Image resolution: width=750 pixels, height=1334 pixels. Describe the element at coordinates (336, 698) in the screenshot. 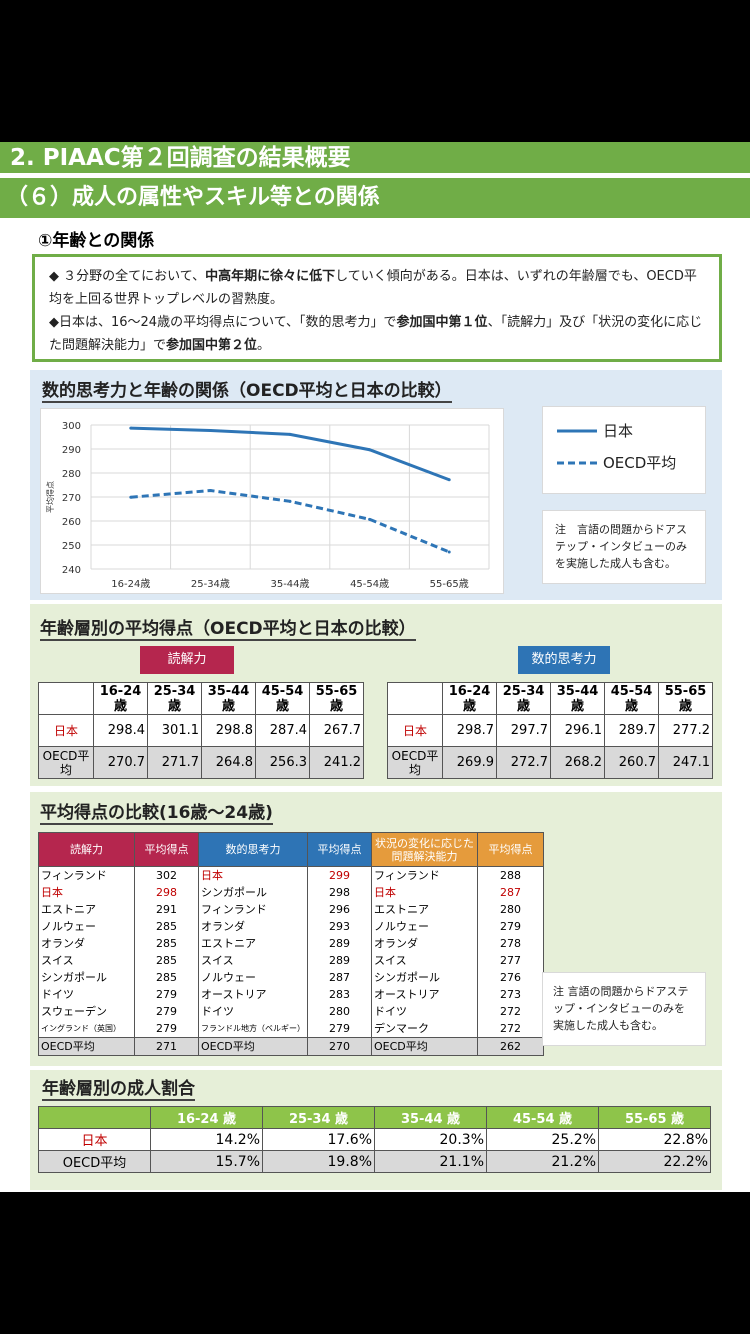

I see `age-header: 55-65歳` at that location.